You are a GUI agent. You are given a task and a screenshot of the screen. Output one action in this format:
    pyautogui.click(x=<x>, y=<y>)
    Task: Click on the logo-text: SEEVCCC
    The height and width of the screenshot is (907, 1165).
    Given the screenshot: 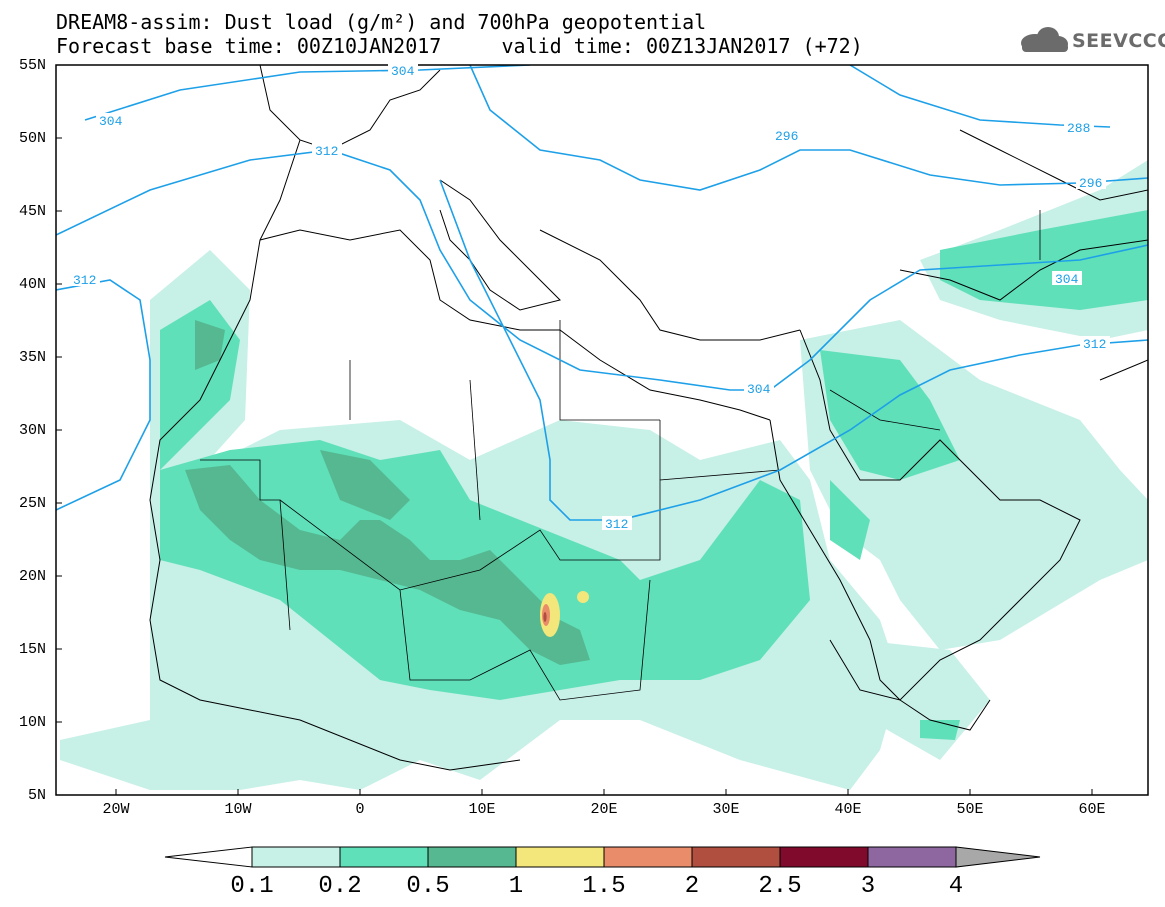 What is the action you would take?
    pyautogui.click(x=1118, y=41)
    